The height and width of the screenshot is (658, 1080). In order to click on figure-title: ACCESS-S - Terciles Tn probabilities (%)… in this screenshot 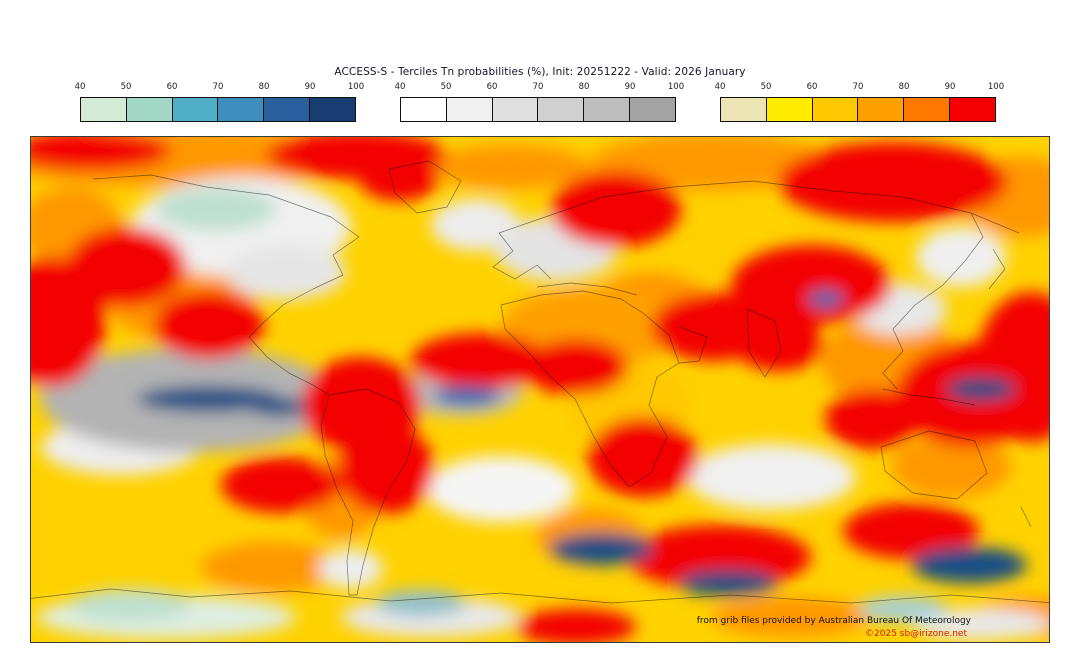, I will do `click(540, 72)`.